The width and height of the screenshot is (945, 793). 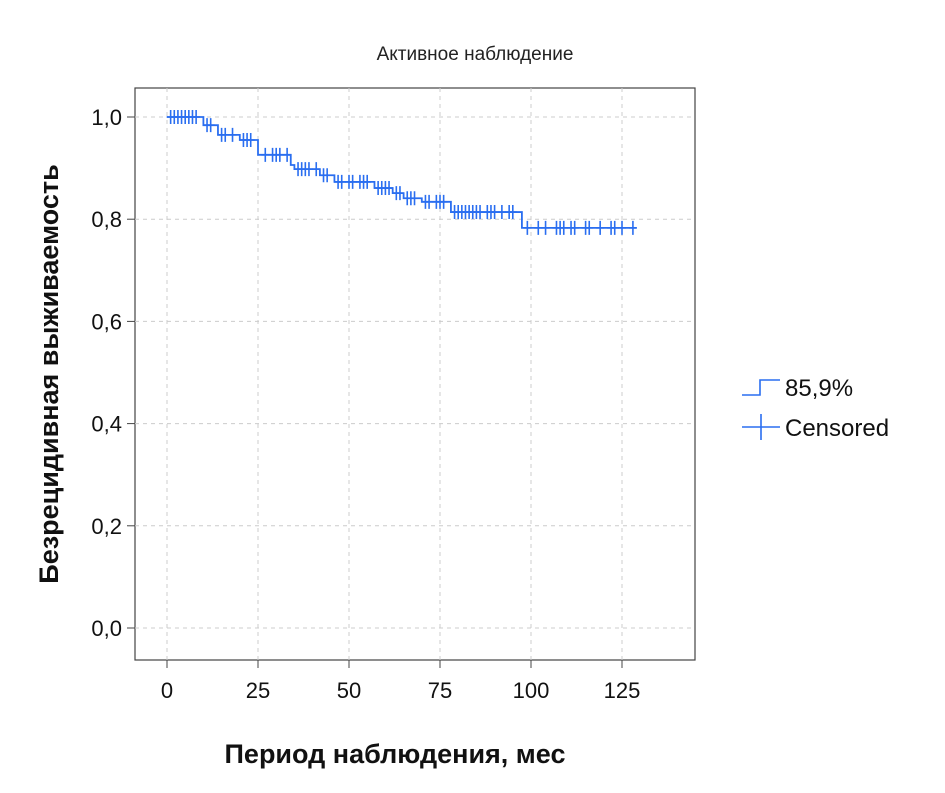 I want to click on y-tick-label: 1,0, so click(x=106, y=117).